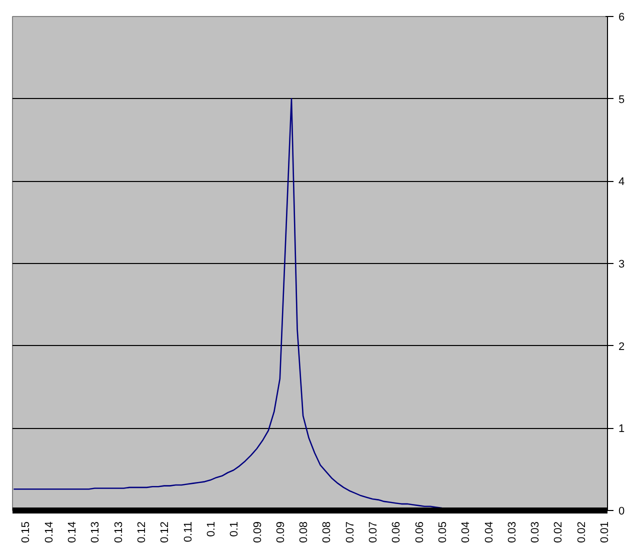  I want to click on x-tick-label: 0.01, so click(605, 532).